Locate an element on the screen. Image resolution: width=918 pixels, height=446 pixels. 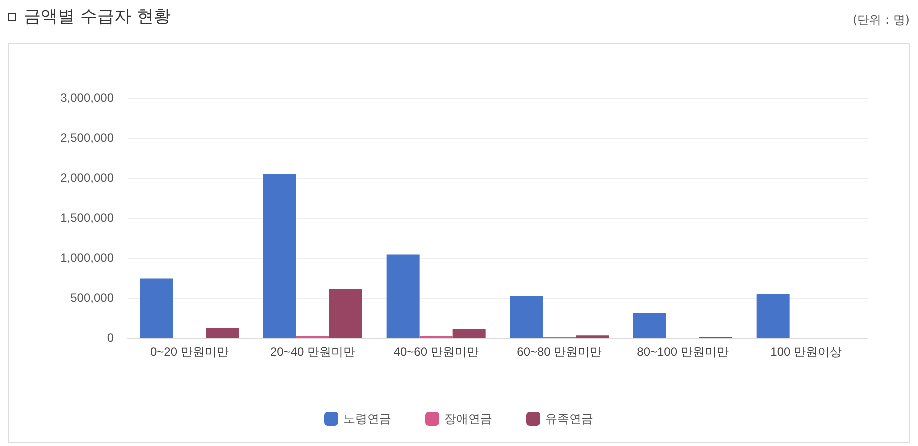
y-tick-label: 1,000,000 is located at coordinates (87, 258).